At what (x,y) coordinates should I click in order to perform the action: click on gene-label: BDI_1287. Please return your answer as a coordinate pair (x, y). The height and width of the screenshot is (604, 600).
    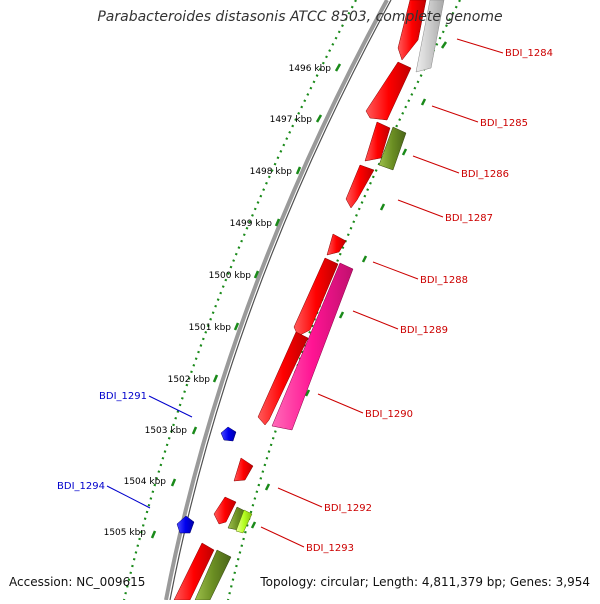
    Looking at the image, I should click on (469, 218).